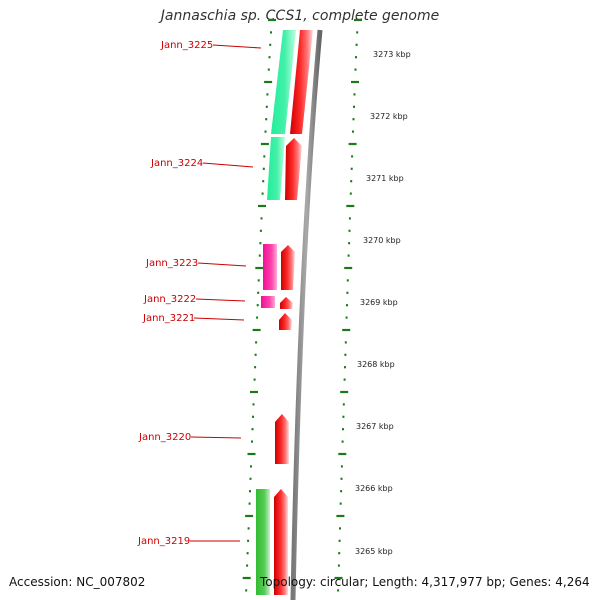 Image resolution: width=600 pixels, height=600 pixels. I want to click on svg-text: Jann_3225, so click(186, 45).